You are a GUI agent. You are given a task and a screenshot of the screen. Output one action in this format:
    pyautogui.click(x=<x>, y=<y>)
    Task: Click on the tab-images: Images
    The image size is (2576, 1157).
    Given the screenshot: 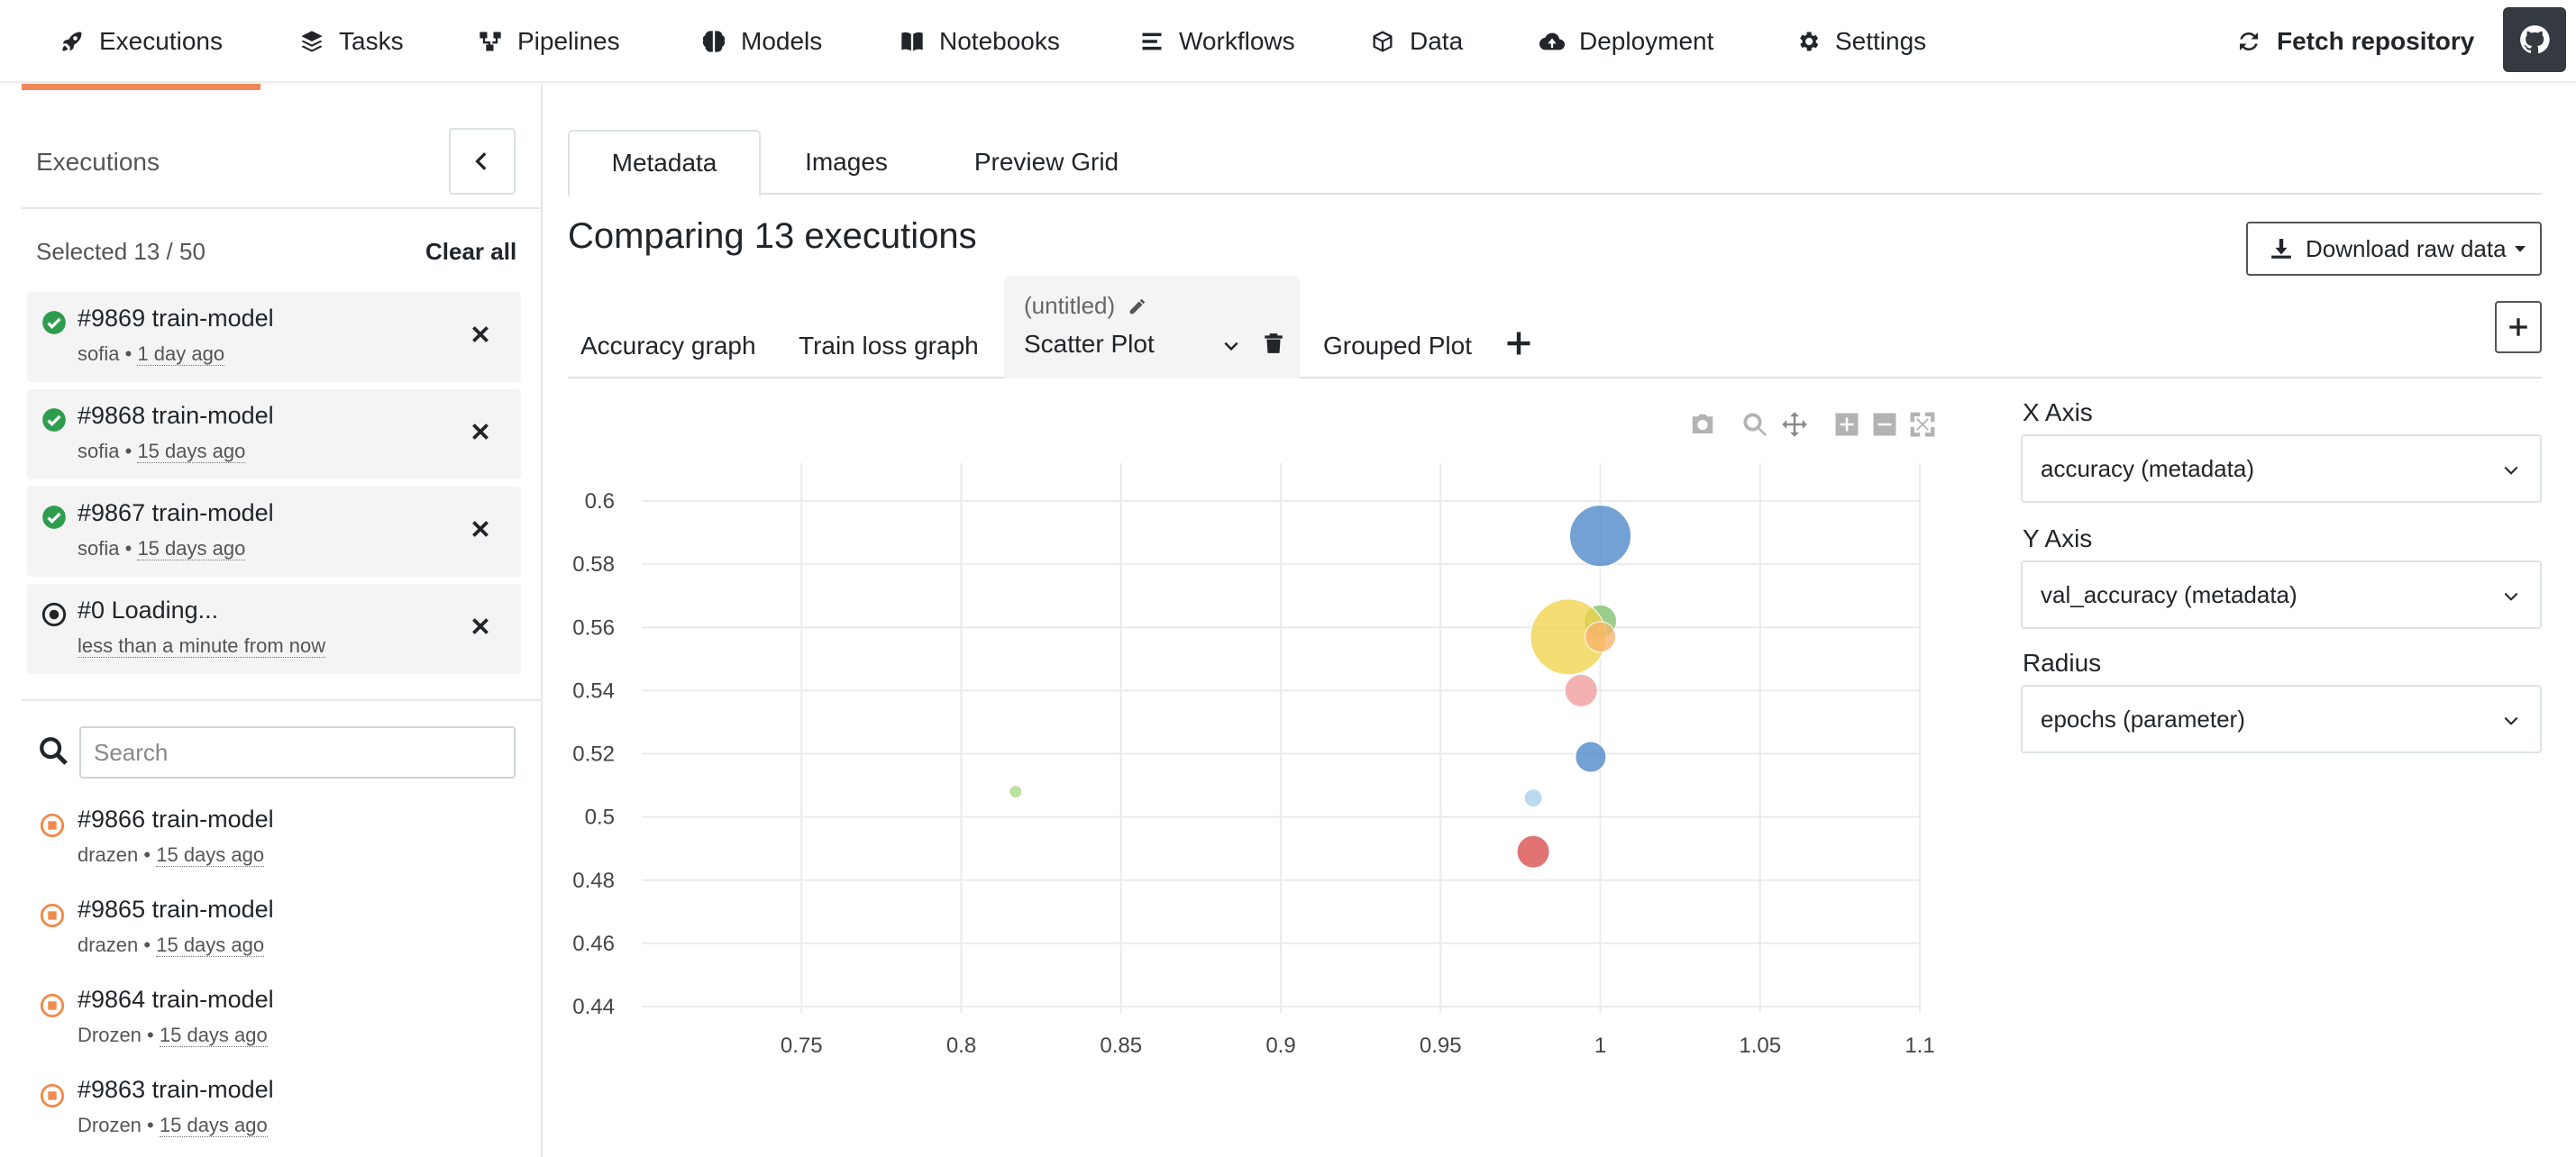 What is the action you would take?
    pyautogui.click(x=846, y=162)
    